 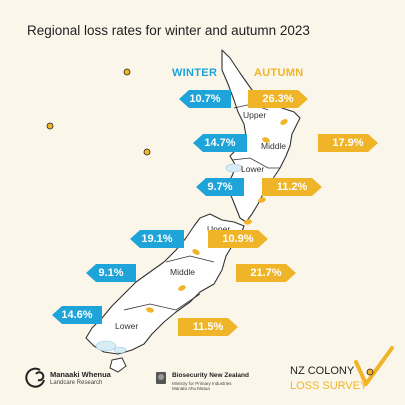 I want to click on biosecurity-ministry: Ministry for Primary Industries, so click(x=202, y=383).